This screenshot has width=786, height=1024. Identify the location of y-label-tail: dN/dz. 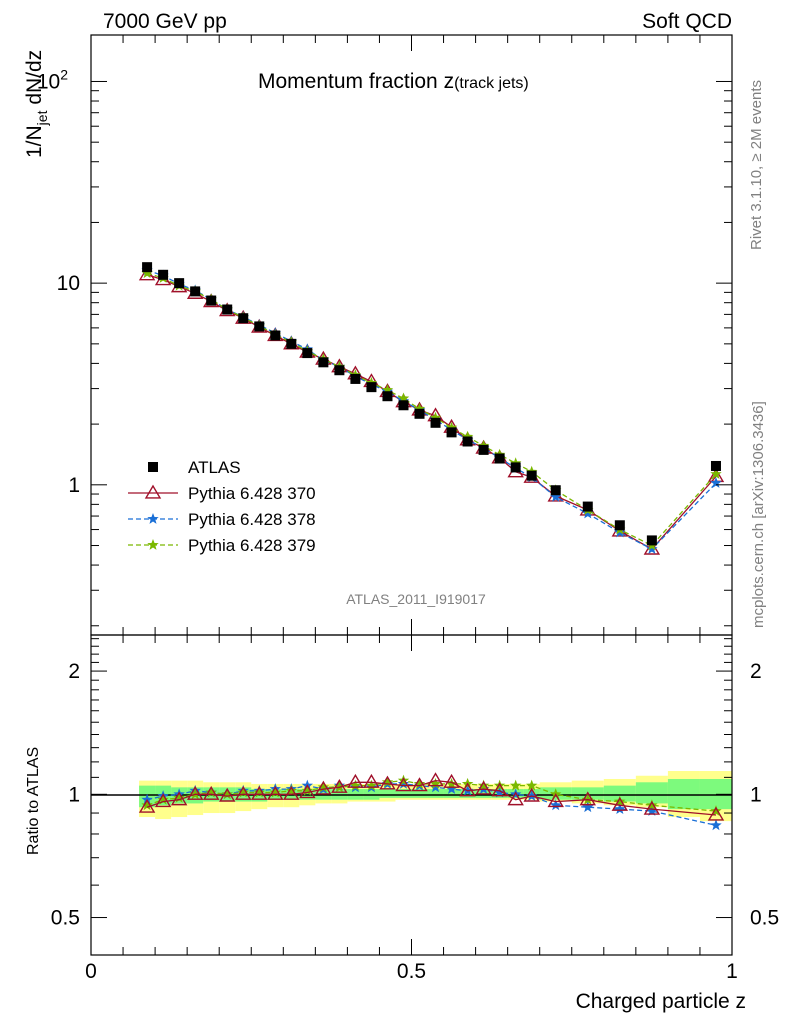
(34, 80).